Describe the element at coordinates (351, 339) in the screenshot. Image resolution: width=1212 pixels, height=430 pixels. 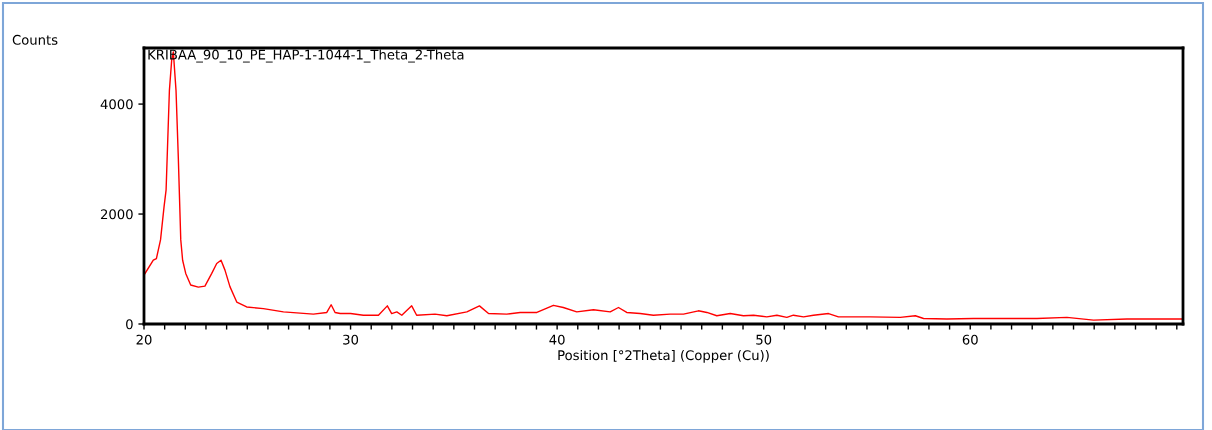
I see `x-tick-label: 30` at that location.